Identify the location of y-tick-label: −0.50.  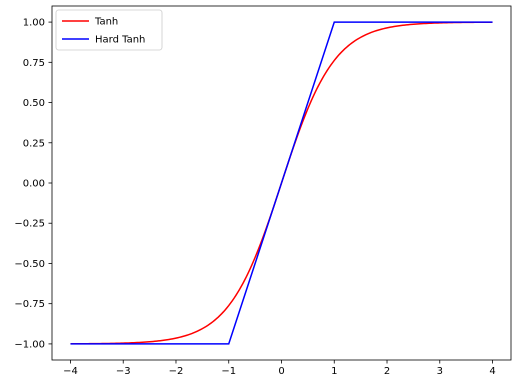
(29, 264).